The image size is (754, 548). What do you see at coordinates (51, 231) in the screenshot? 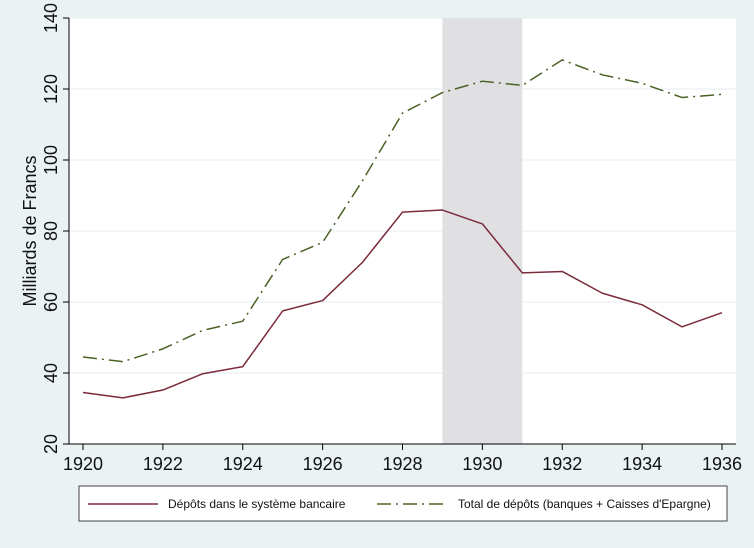
I see `y-tick-label: 80` at bounding box center [51, 231].